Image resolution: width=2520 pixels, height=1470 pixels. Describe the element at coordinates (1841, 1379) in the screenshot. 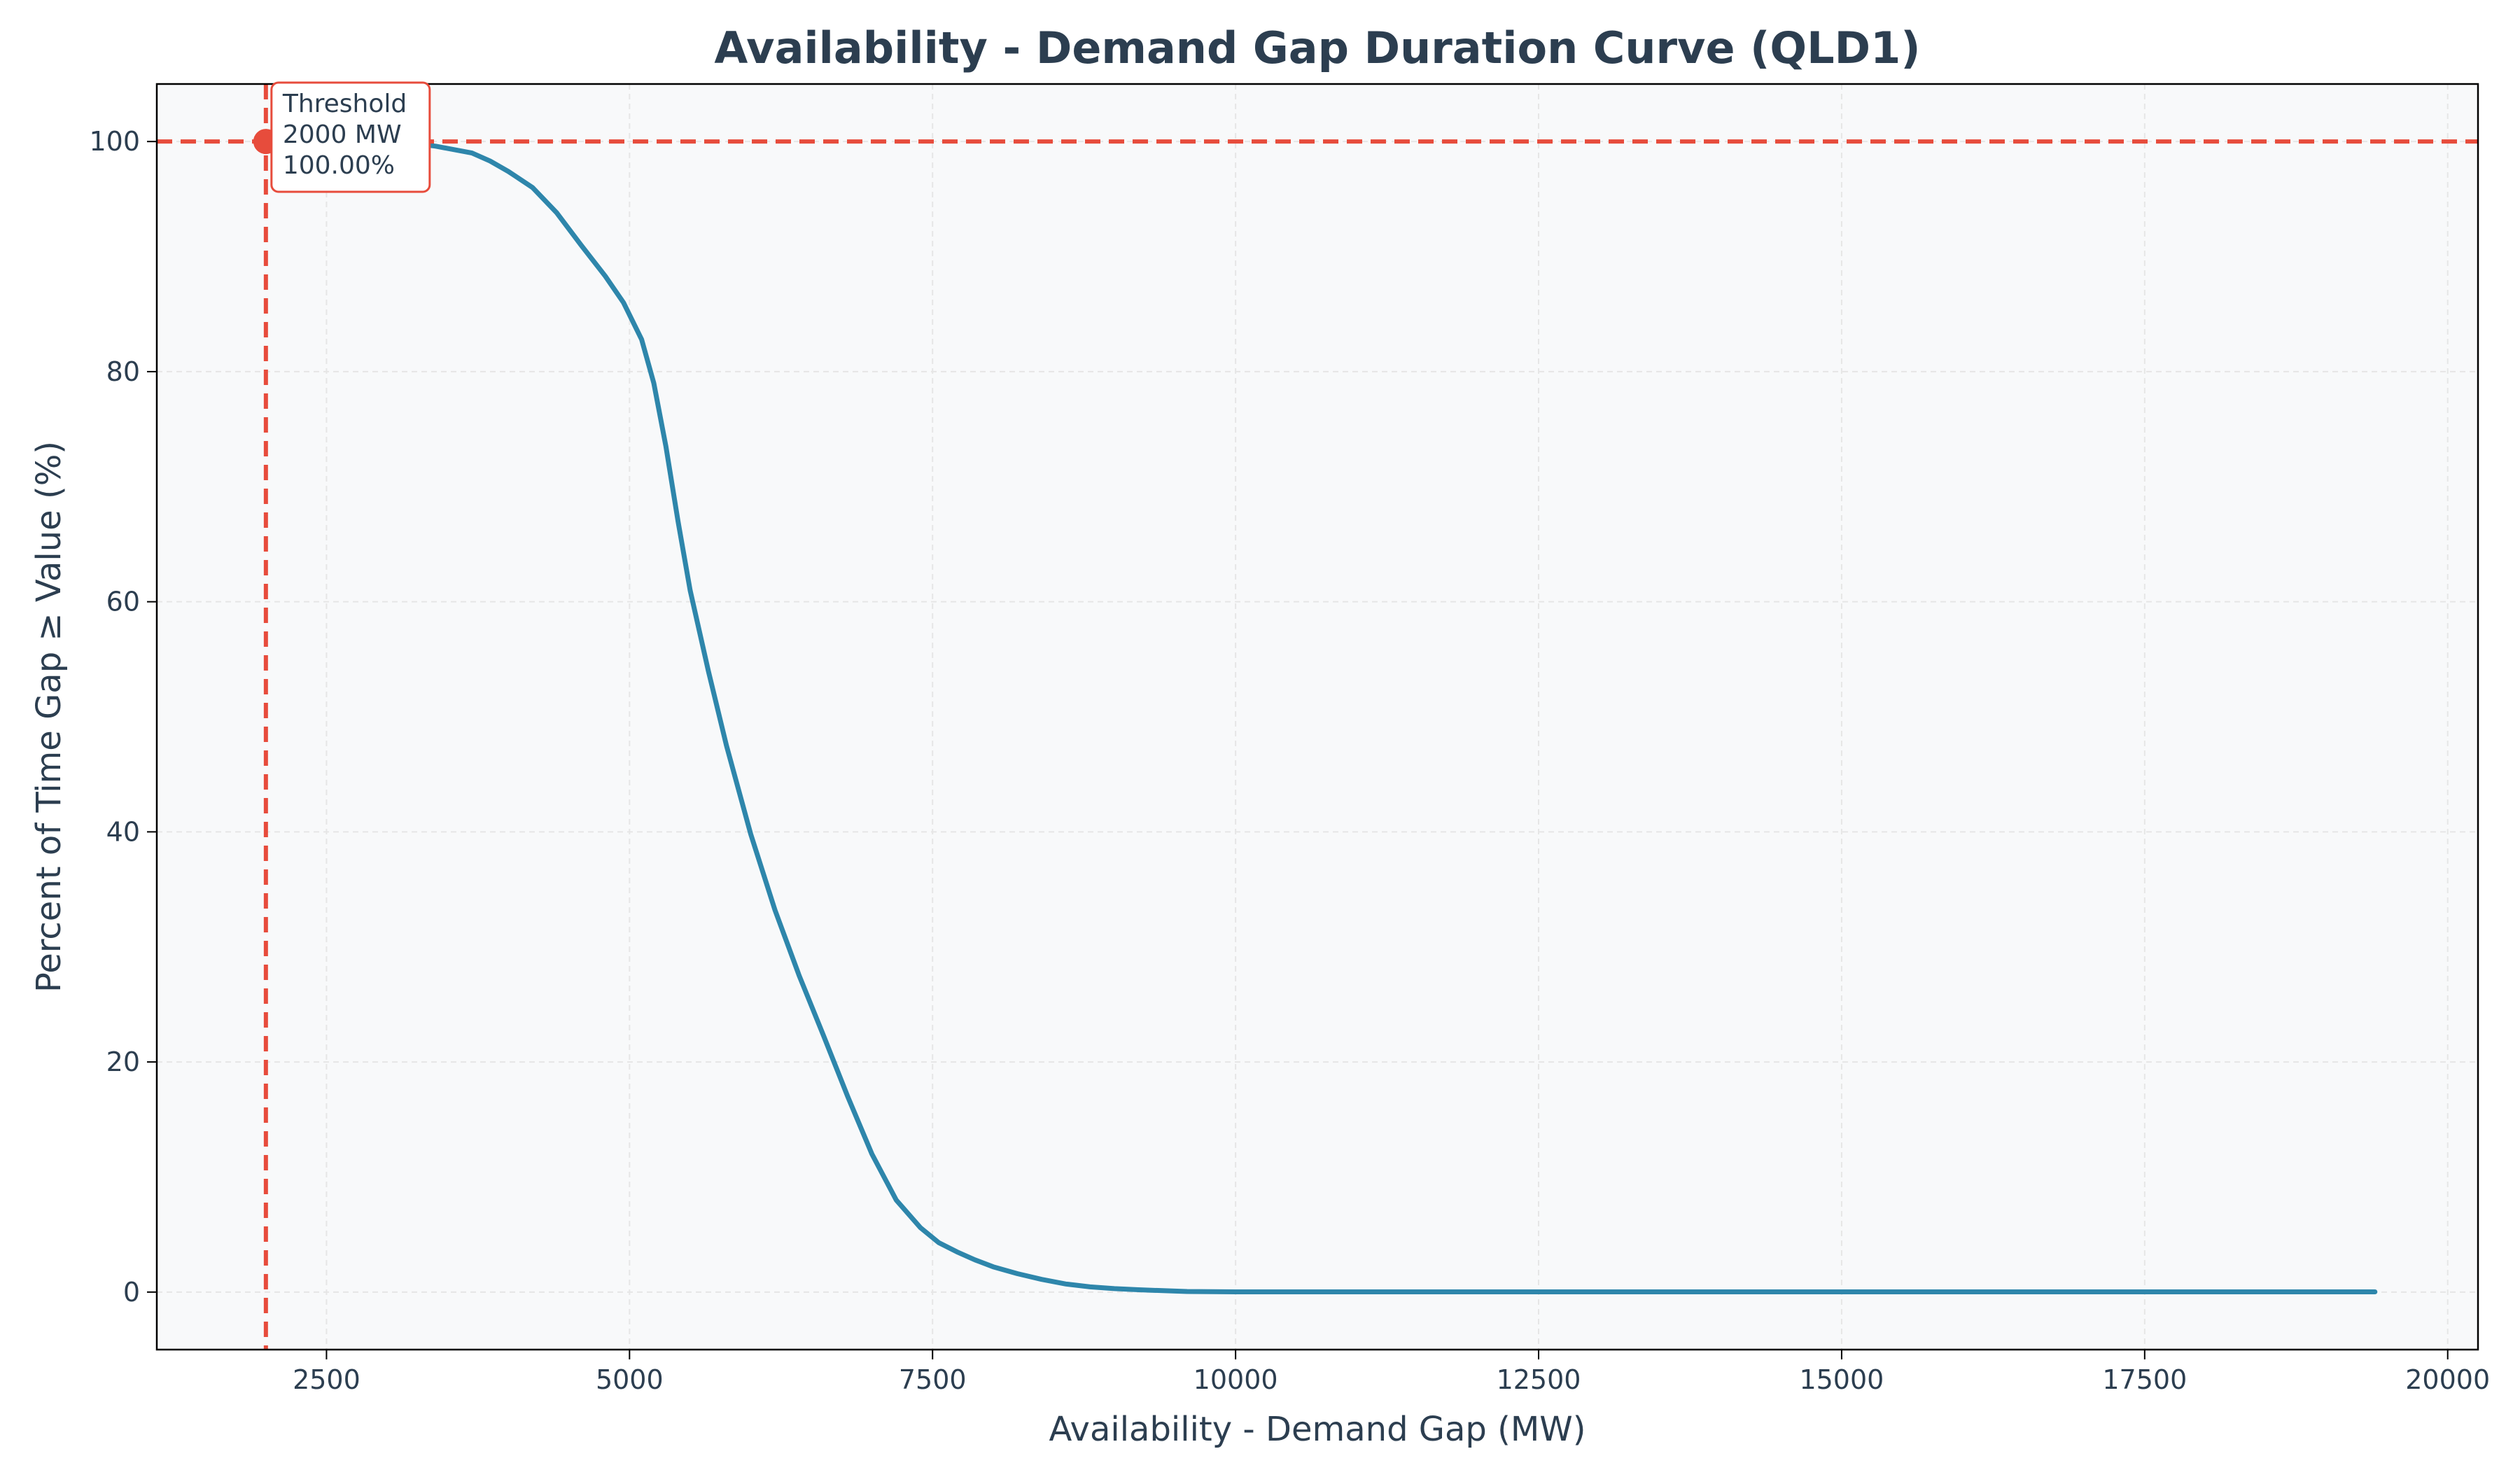

I see `x-tick-label: 15000` at that location.